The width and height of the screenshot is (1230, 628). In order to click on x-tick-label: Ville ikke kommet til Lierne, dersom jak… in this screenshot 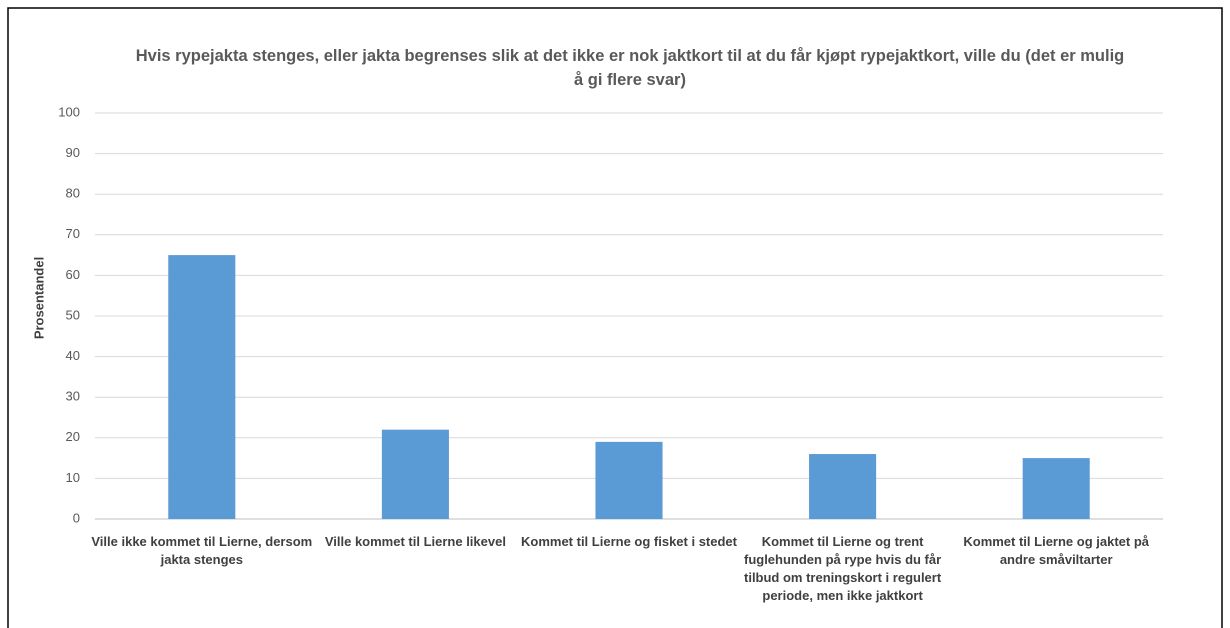, I will do `click(202, 550)`.